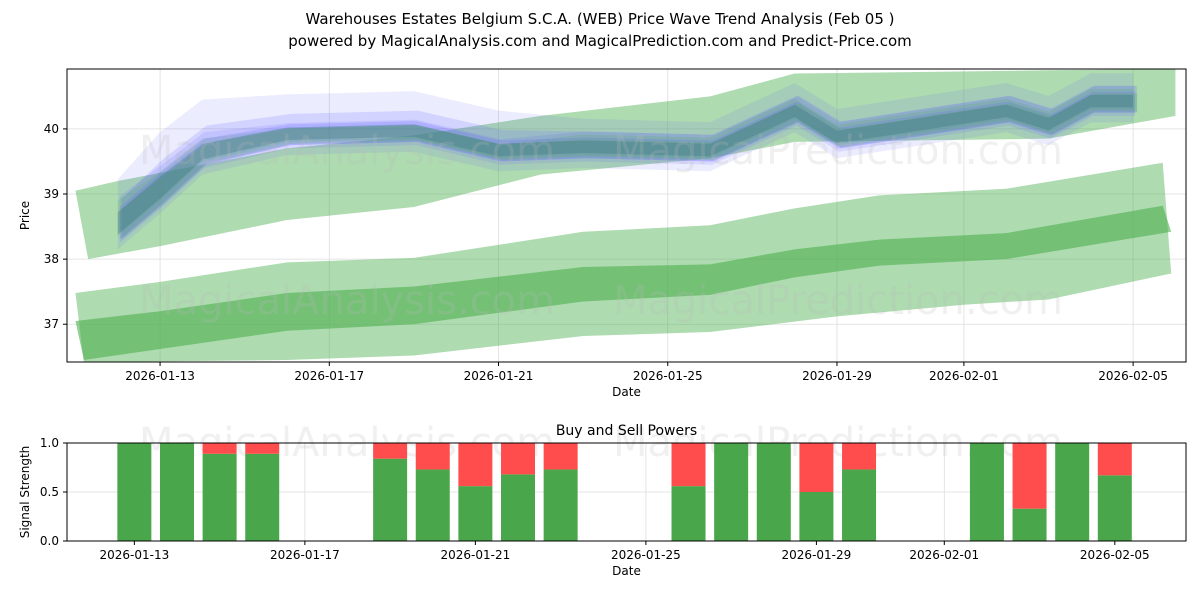 The width and height of the screenshot is (1200, 600). Describe the element at coordinates (49, 443) in the screenshot. I see `signal-y-tick-label: 1.0` at that location.